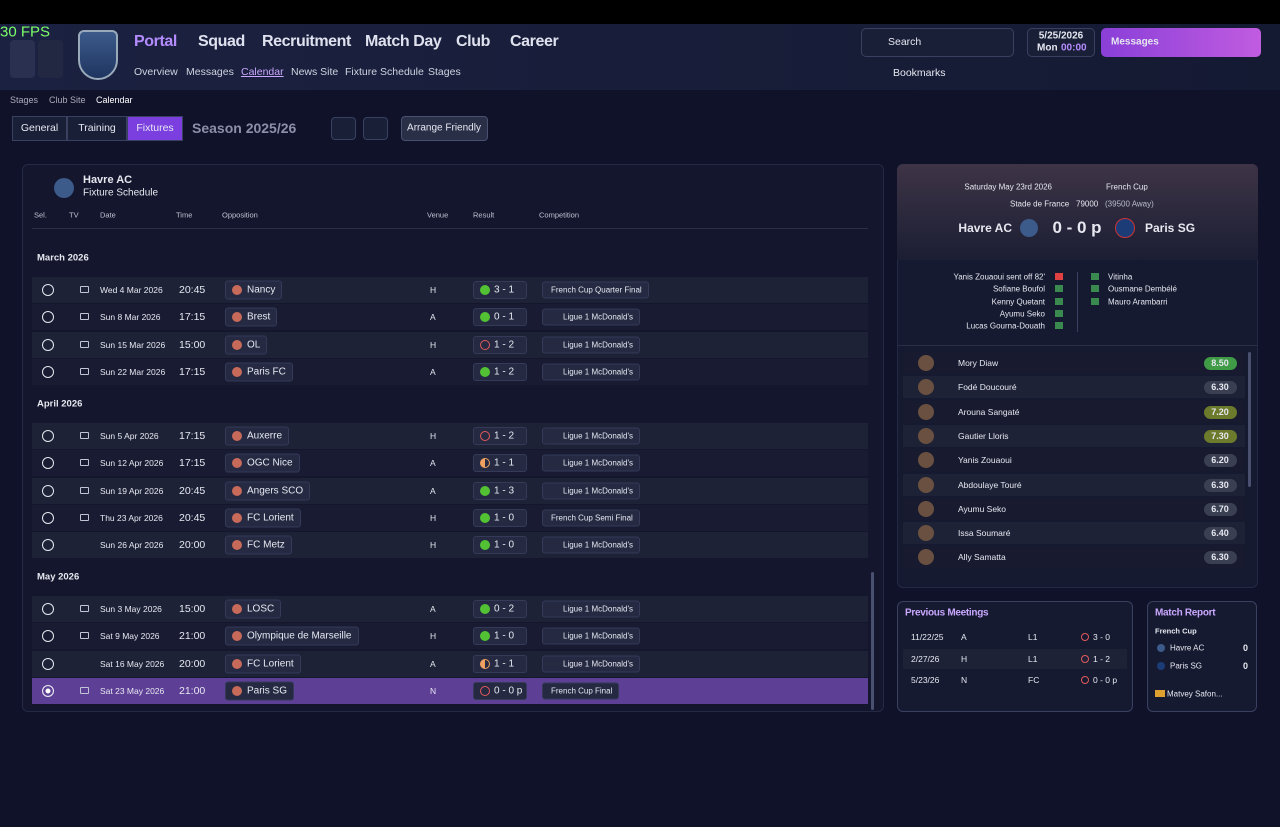  What do you see at coordinates (132, 545) in the screenshot?
I see `fixture-date: Sun 26 Apr 2026` at bounding box center [132, 545].